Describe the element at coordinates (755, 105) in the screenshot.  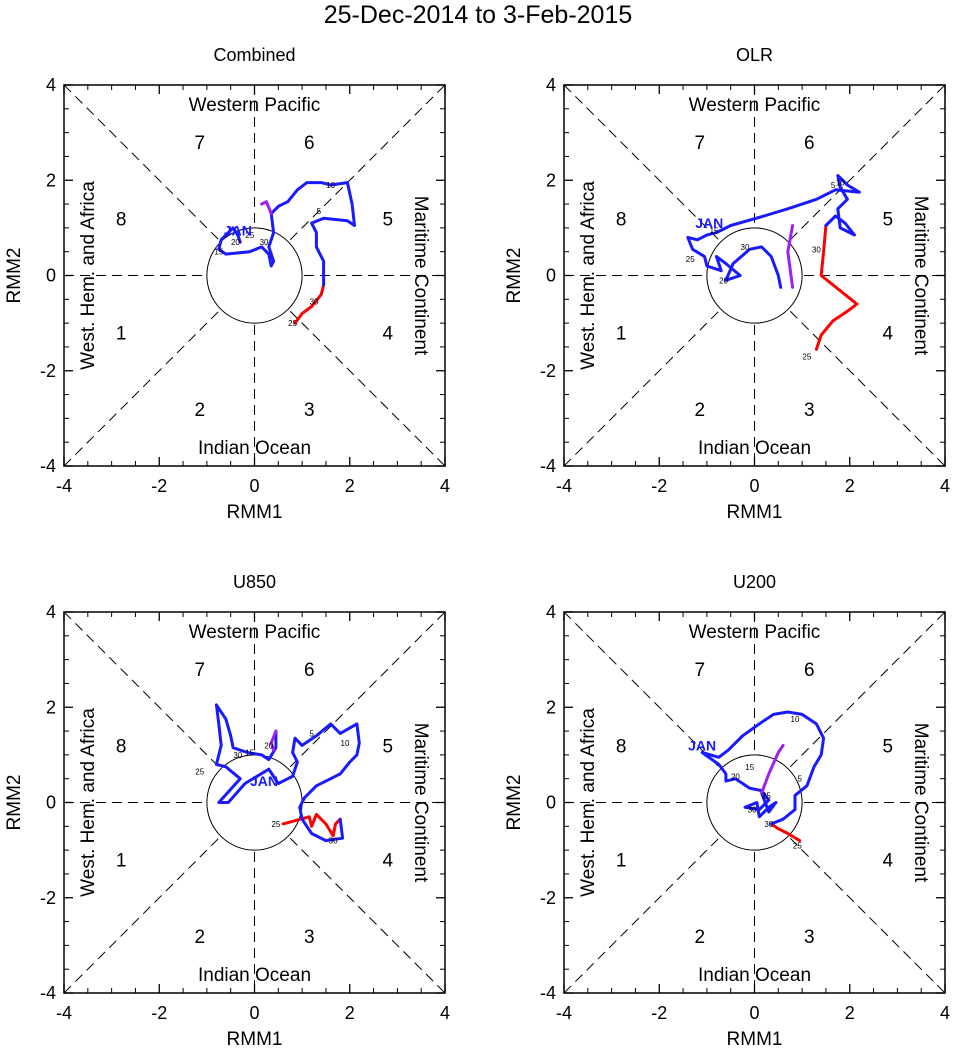
I see `region-label-top: Western Pacific` at that location.